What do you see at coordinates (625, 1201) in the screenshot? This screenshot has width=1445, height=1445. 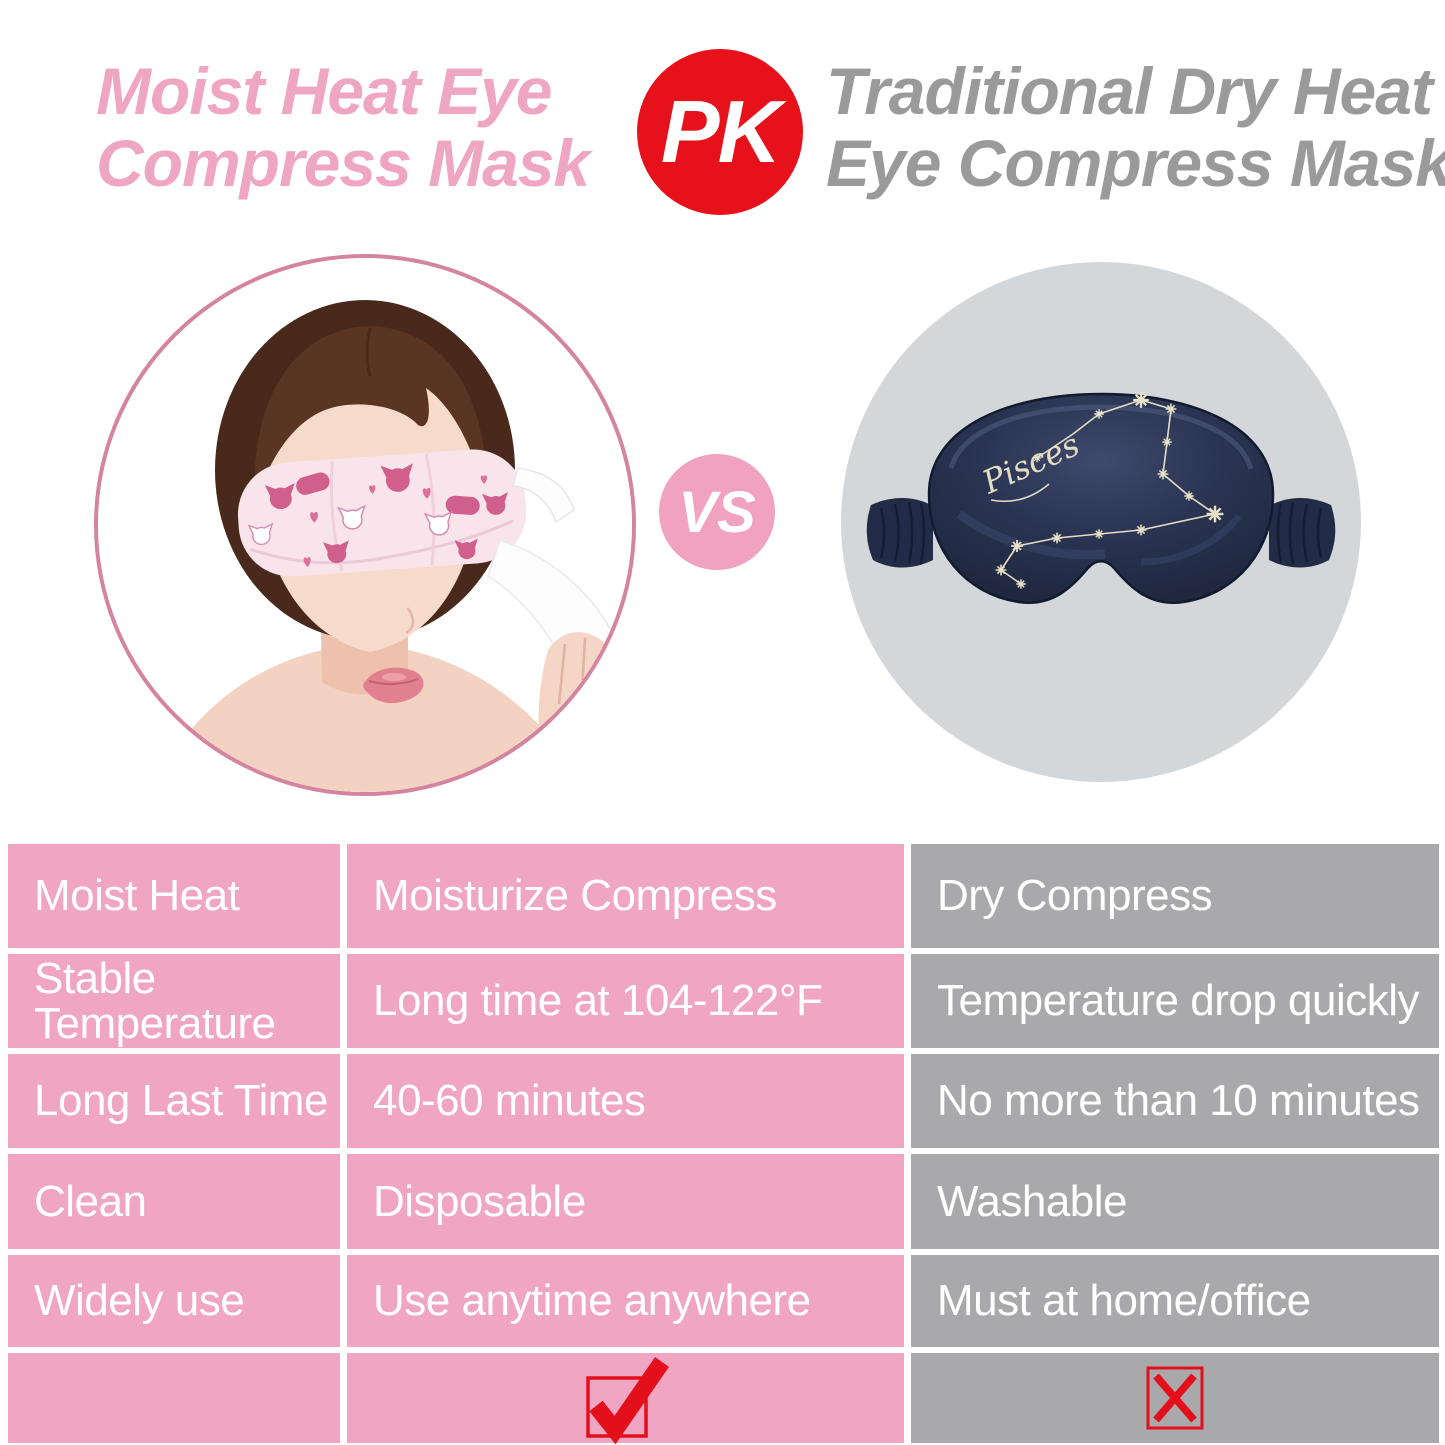 I see `moist-value-cell: Disposable` at bounding box center [625, 1201].